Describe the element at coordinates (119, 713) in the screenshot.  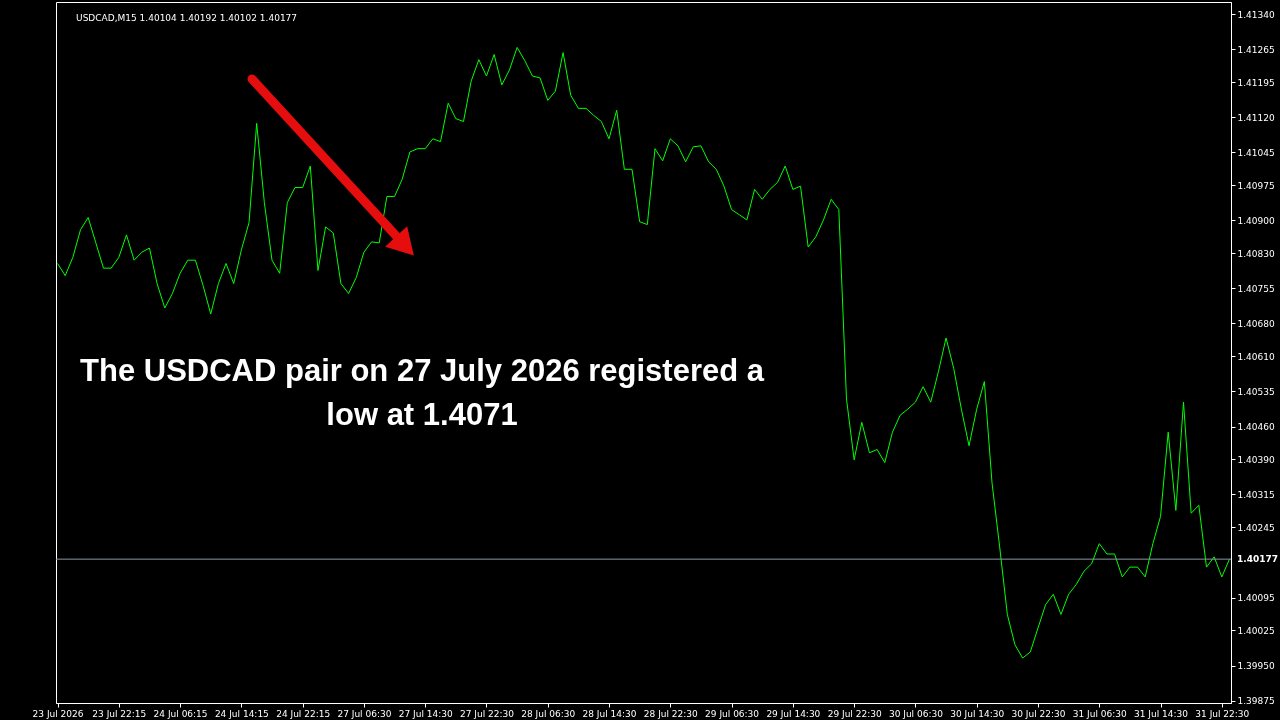
I see `x-tick-label: 23 Jul 22:15` at that location.